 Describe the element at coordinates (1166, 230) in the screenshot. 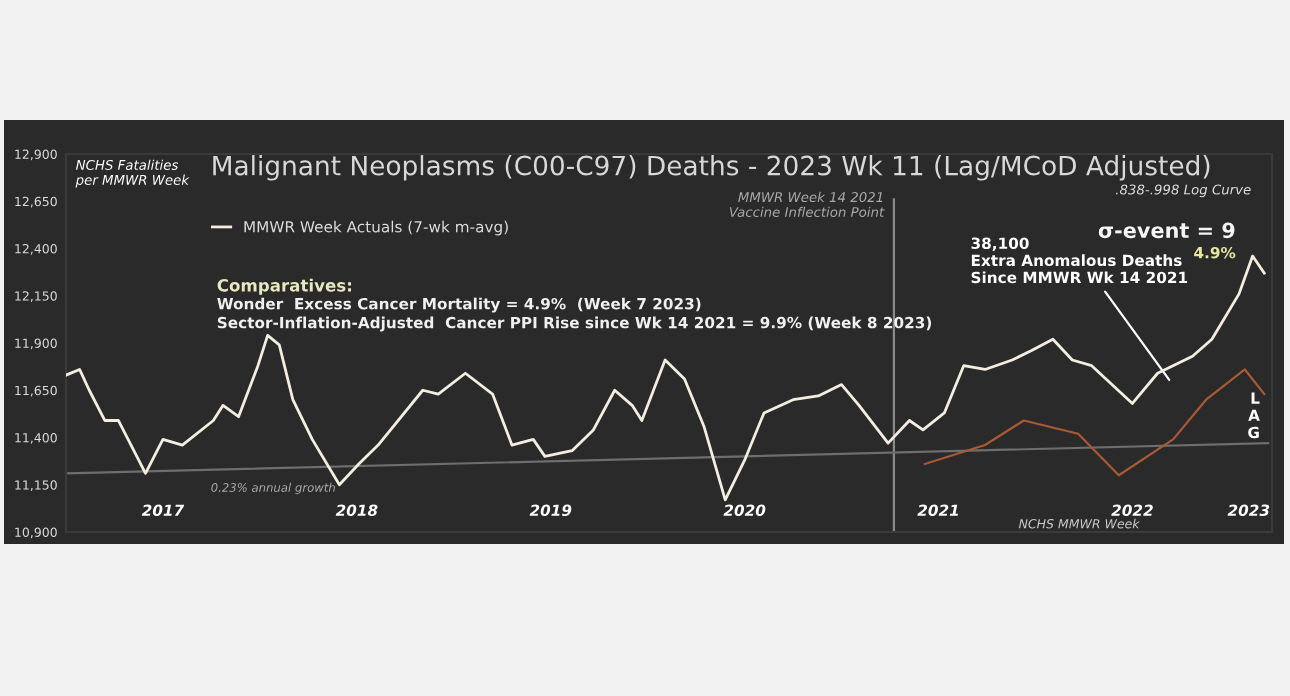

I see `annotation: σ-event = 9` at that location.